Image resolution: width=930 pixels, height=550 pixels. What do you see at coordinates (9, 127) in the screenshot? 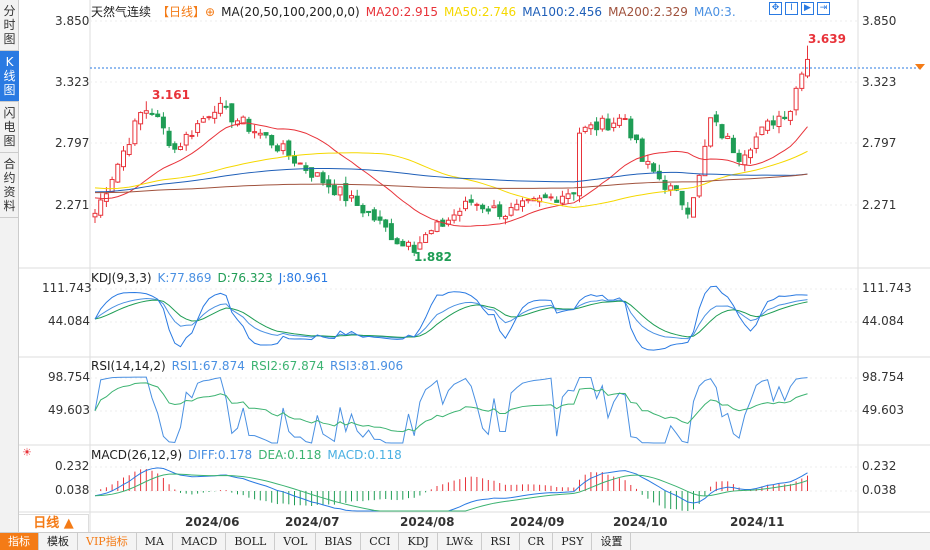
I see `tab-flash: 闪电图` at bounding box center [9, 127].